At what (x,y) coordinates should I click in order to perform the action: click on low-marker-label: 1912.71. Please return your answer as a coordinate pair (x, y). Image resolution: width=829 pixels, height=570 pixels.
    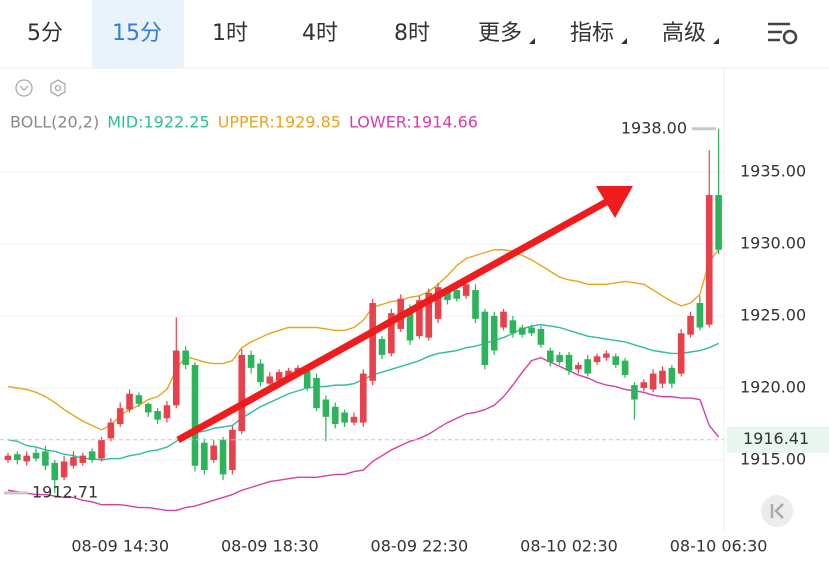
    Looking at the image, I should click on (65, 491).